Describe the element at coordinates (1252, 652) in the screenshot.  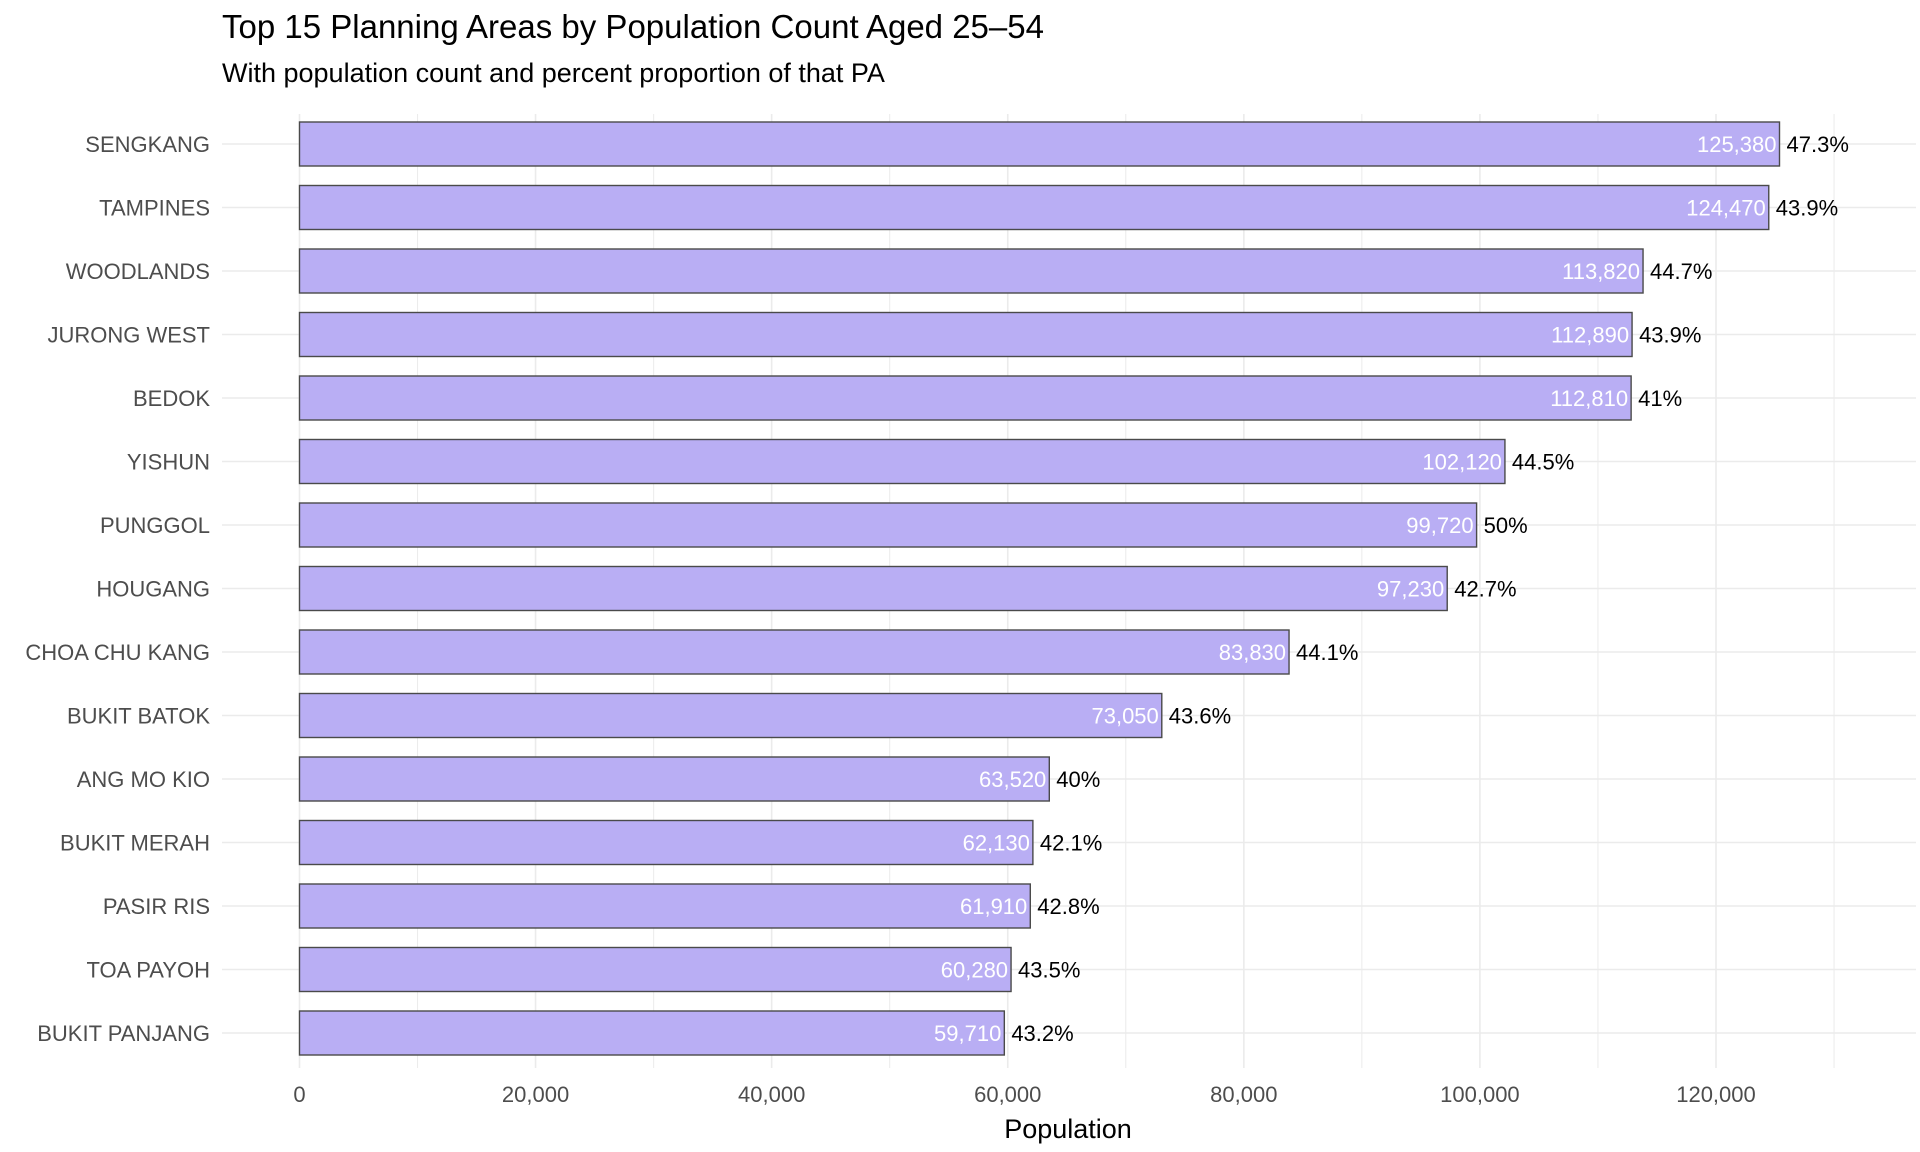
I see `value-label: 83,830` at that location.